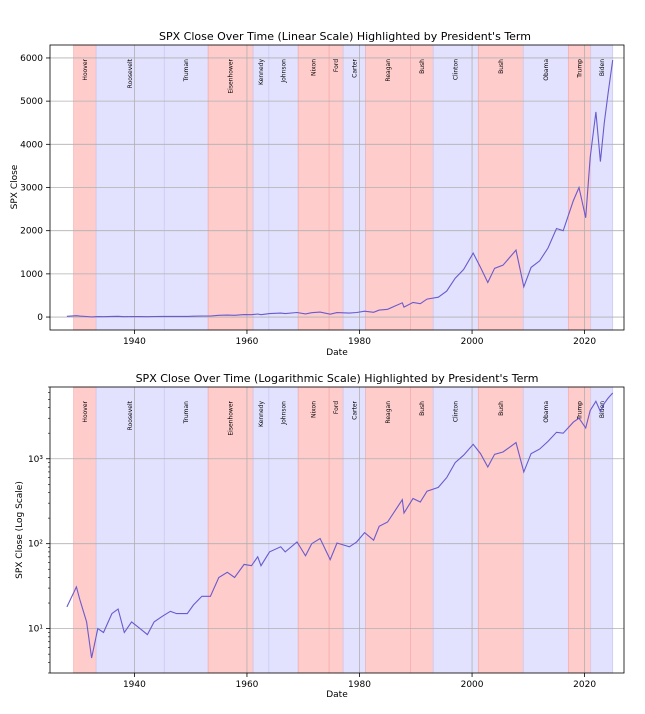 The image size is (645, 714). Describe the element at coordinates (35, 460) in the screenshot. I see `y-tick-label: 10³` at that location.